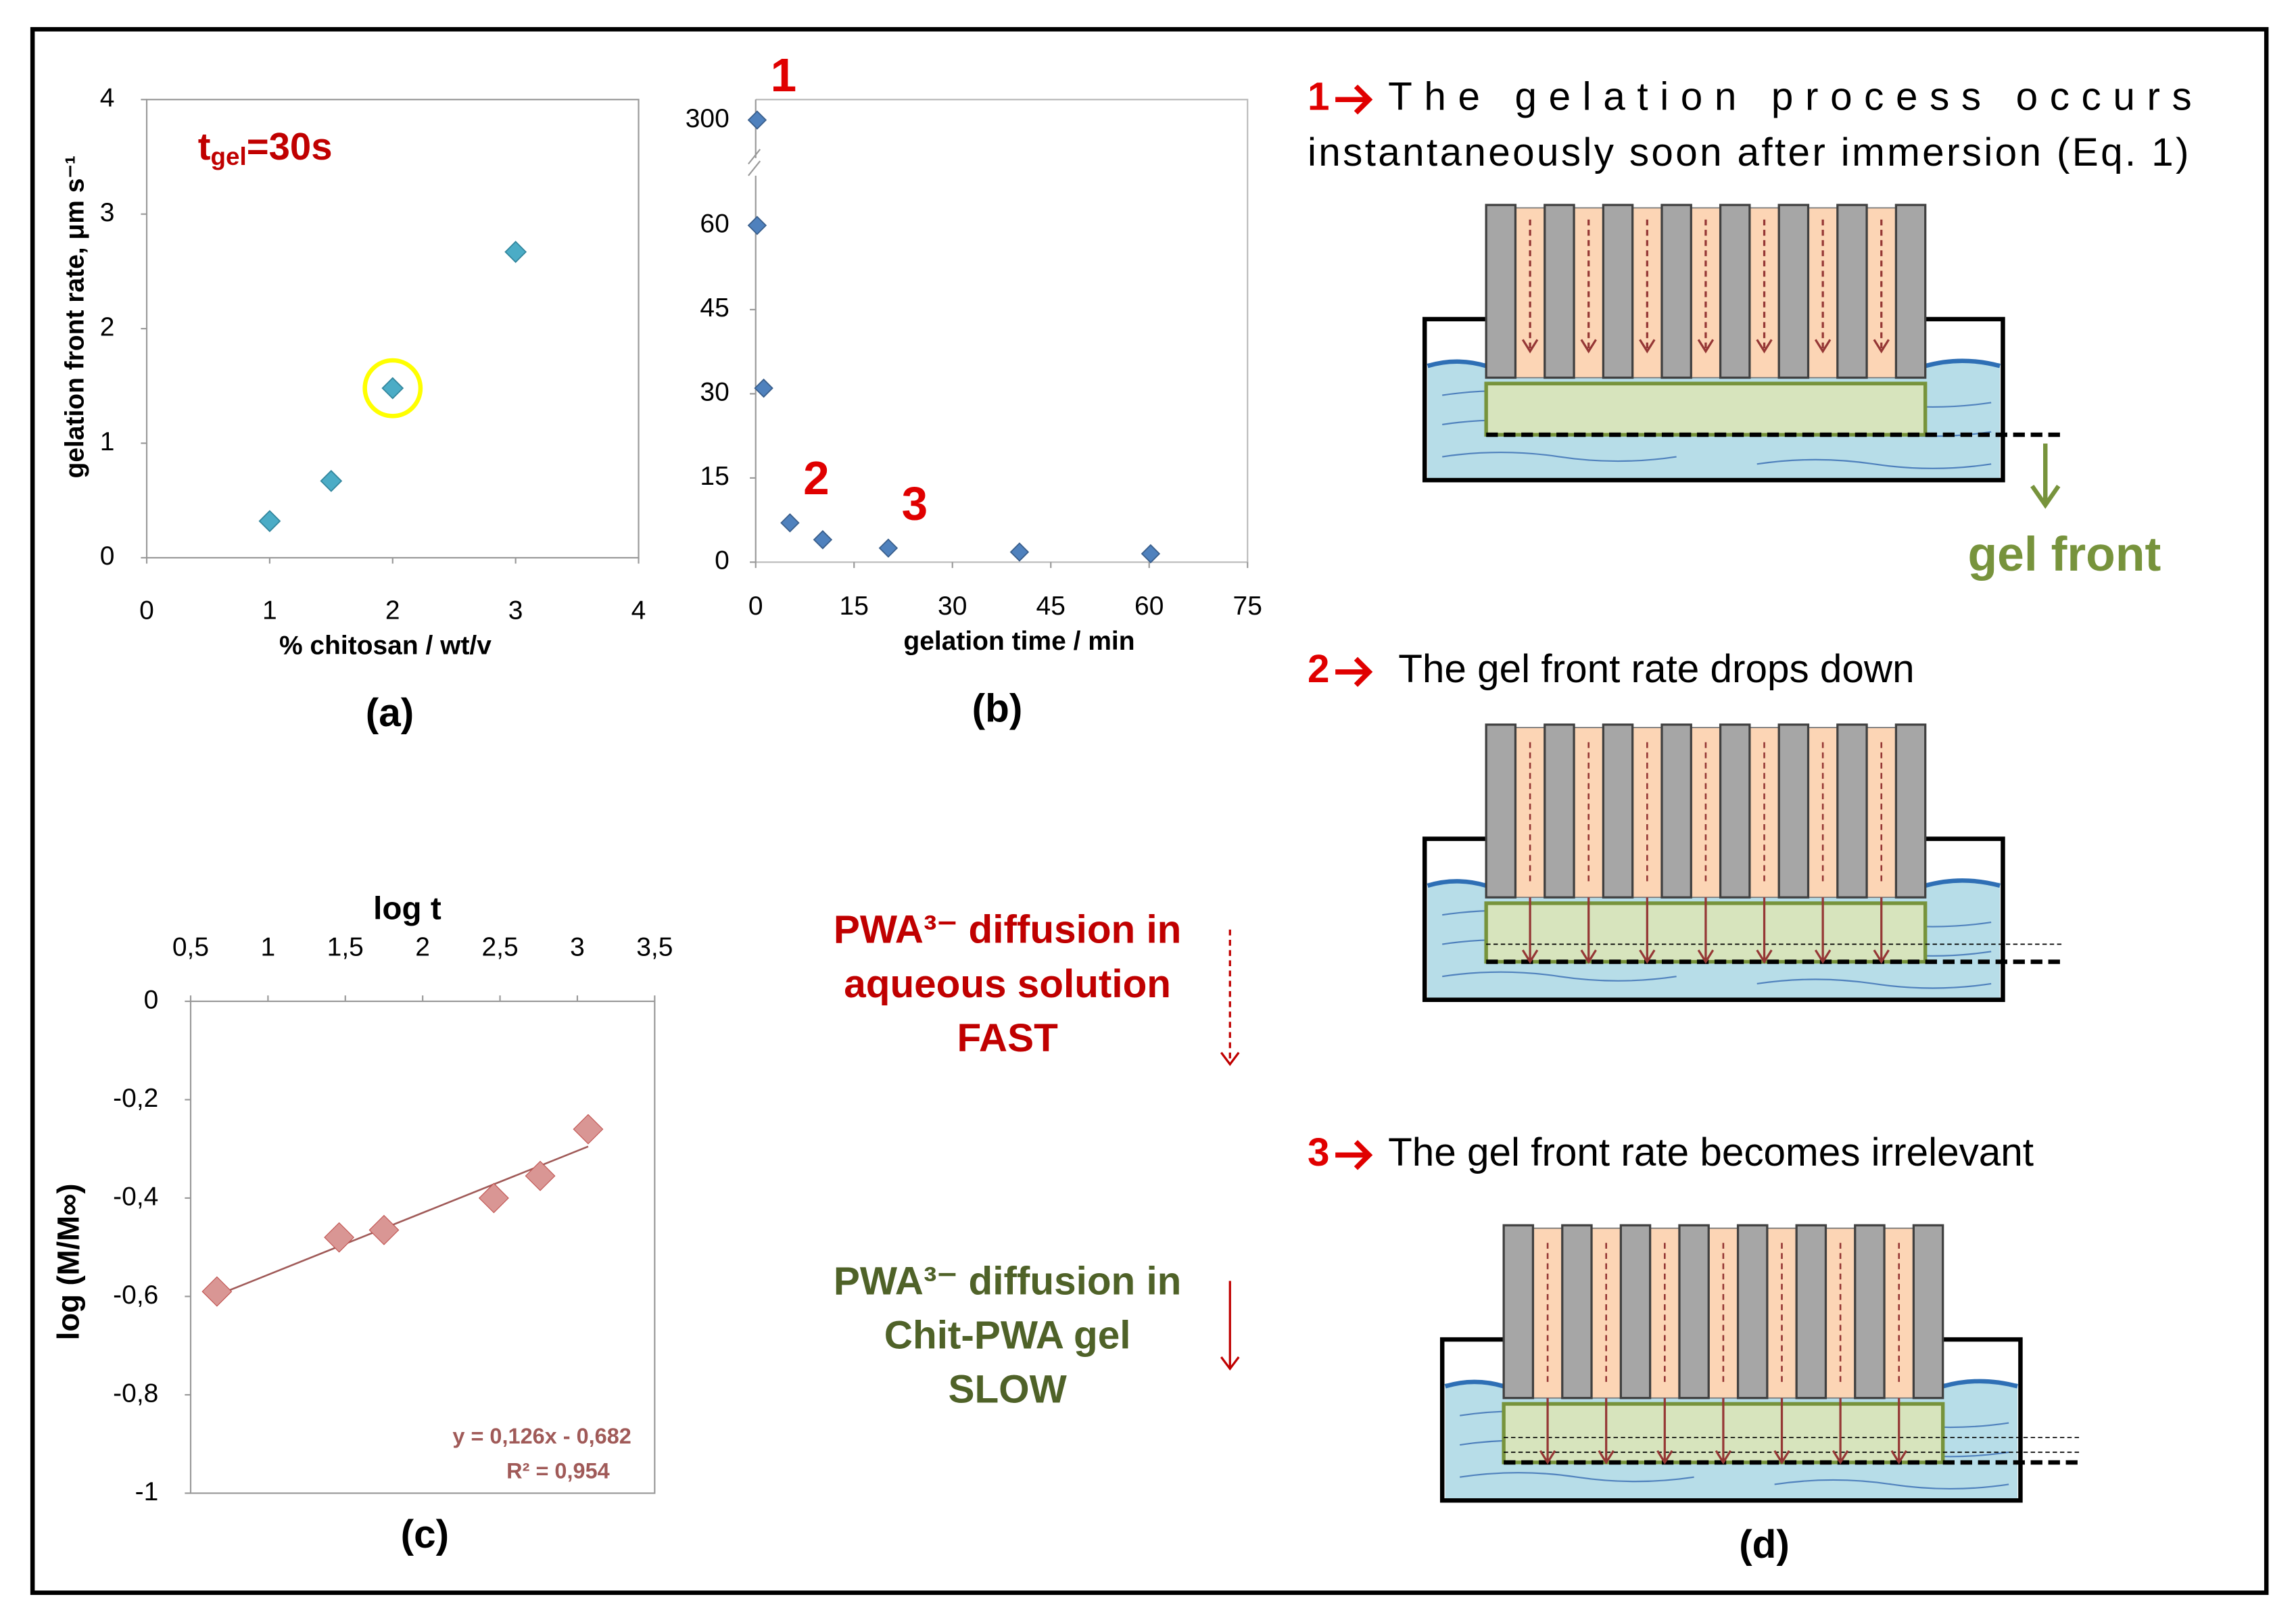 This screenshot has height=1622, width=2296. I want to click on x-tick-label: 0,5, so click(190, 946).